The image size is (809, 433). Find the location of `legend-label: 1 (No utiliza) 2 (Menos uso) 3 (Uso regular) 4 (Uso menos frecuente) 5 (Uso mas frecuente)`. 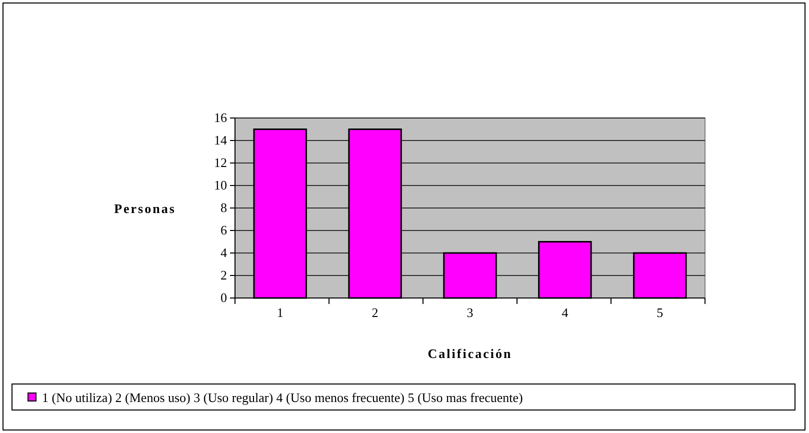

legend-label: 1 (No utiliza) 2 (Menos uso) 3 (Uso regular) 4 (Uso menos frecuente) 5 (Uso mas frecuente) is located at coordinates (282, 397).